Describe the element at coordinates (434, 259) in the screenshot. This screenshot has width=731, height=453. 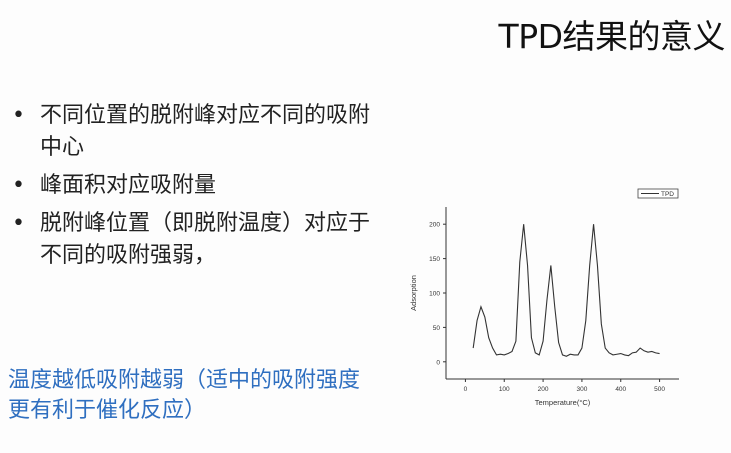
I see `y-tick-label: 150` at that location.